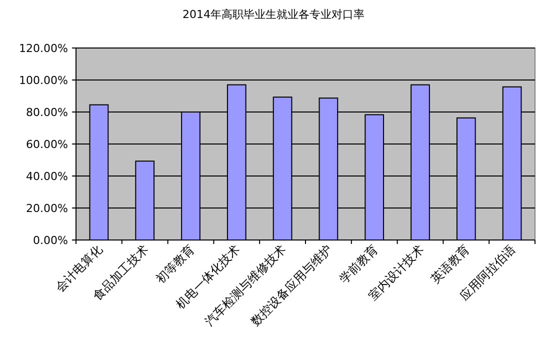 The image size is (547, 354). Describe the element at coordinates (47, 176) in the screenshot. I see `y-tick-label: 40.00%` at that location.